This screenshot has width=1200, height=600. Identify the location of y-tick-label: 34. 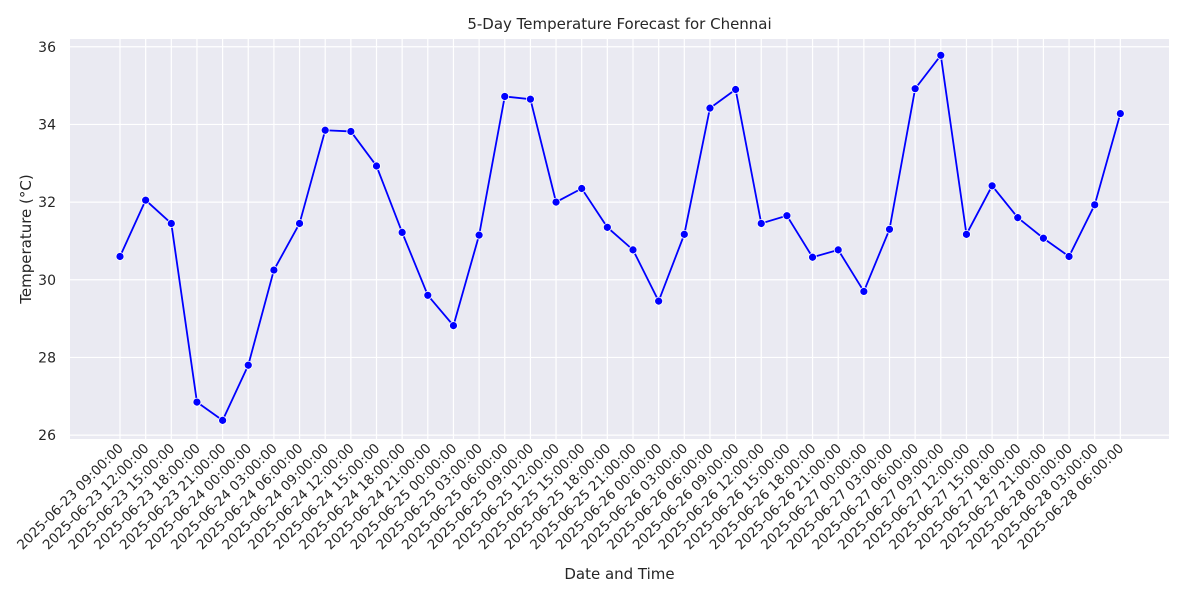
(47, 125).